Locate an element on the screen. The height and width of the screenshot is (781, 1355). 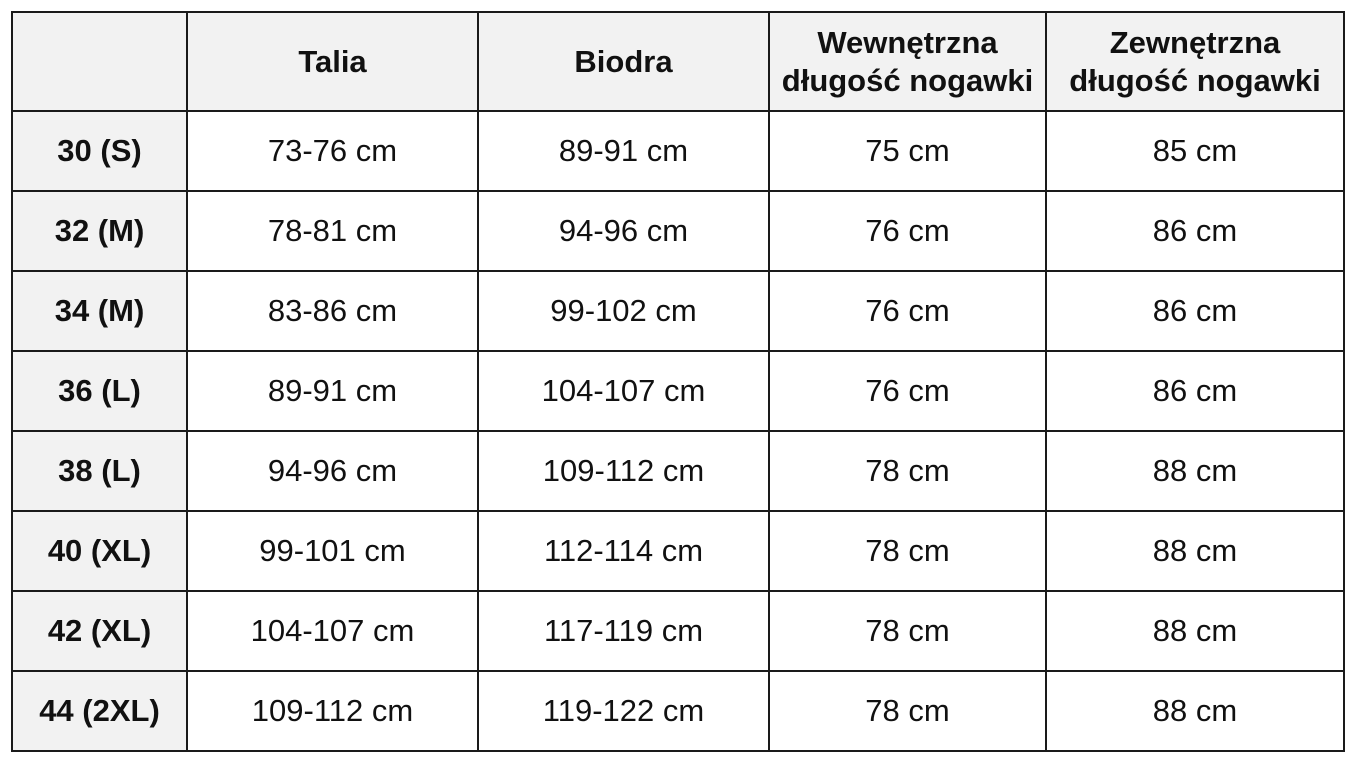
talia-cell: 104-107 cm is located at coordinates (332, 631).